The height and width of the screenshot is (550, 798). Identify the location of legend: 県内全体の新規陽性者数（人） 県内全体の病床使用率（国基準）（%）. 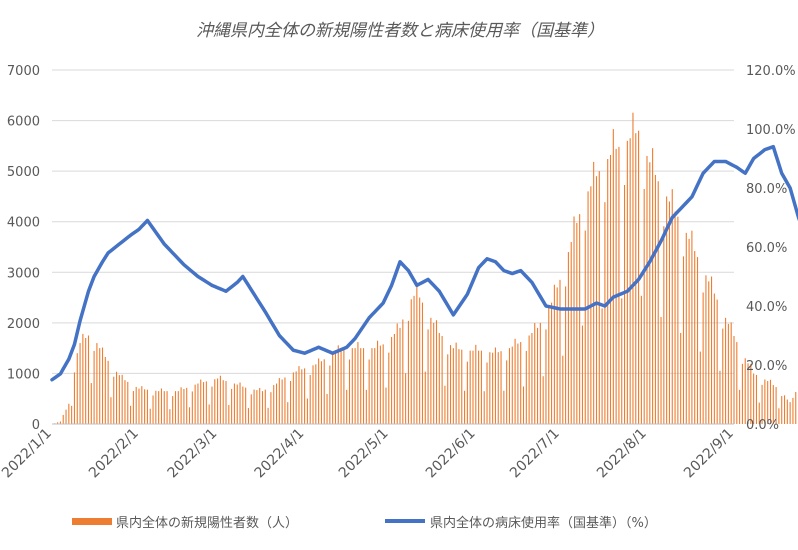
(364, 523).